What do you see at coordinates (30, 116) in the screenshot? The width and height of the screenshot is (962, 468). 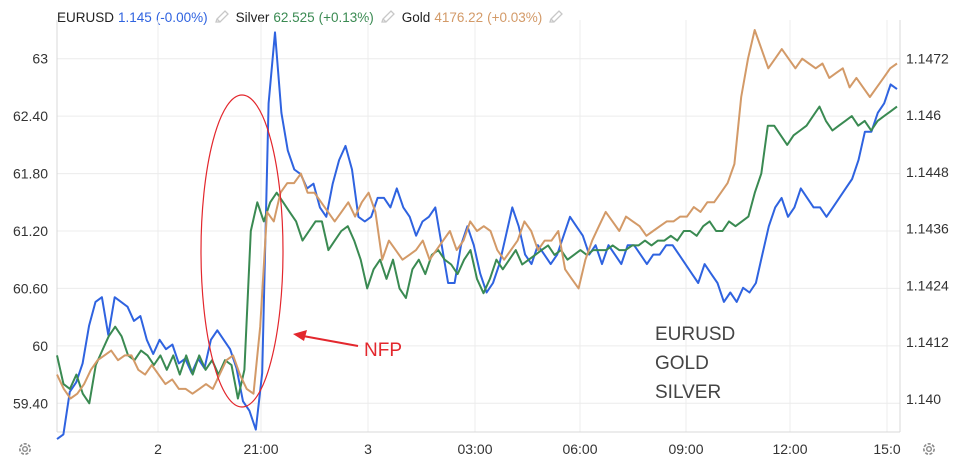 I see `left-tick-label: 62.40` at bounding box center [30, 116].